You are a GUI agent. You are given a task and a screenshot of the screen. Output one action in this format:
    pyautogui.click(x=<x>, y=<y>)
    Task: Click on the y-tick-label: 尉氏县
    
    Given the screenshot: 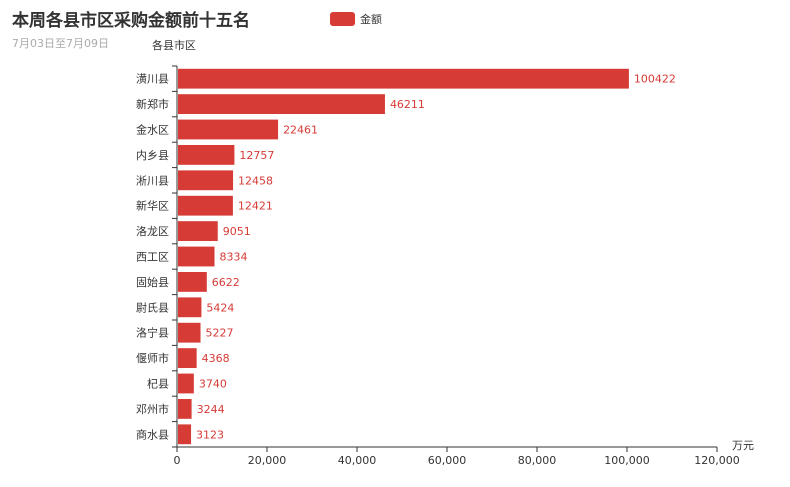 What is the action you would take?
    pyautogui.click(x=152, y=307)
    